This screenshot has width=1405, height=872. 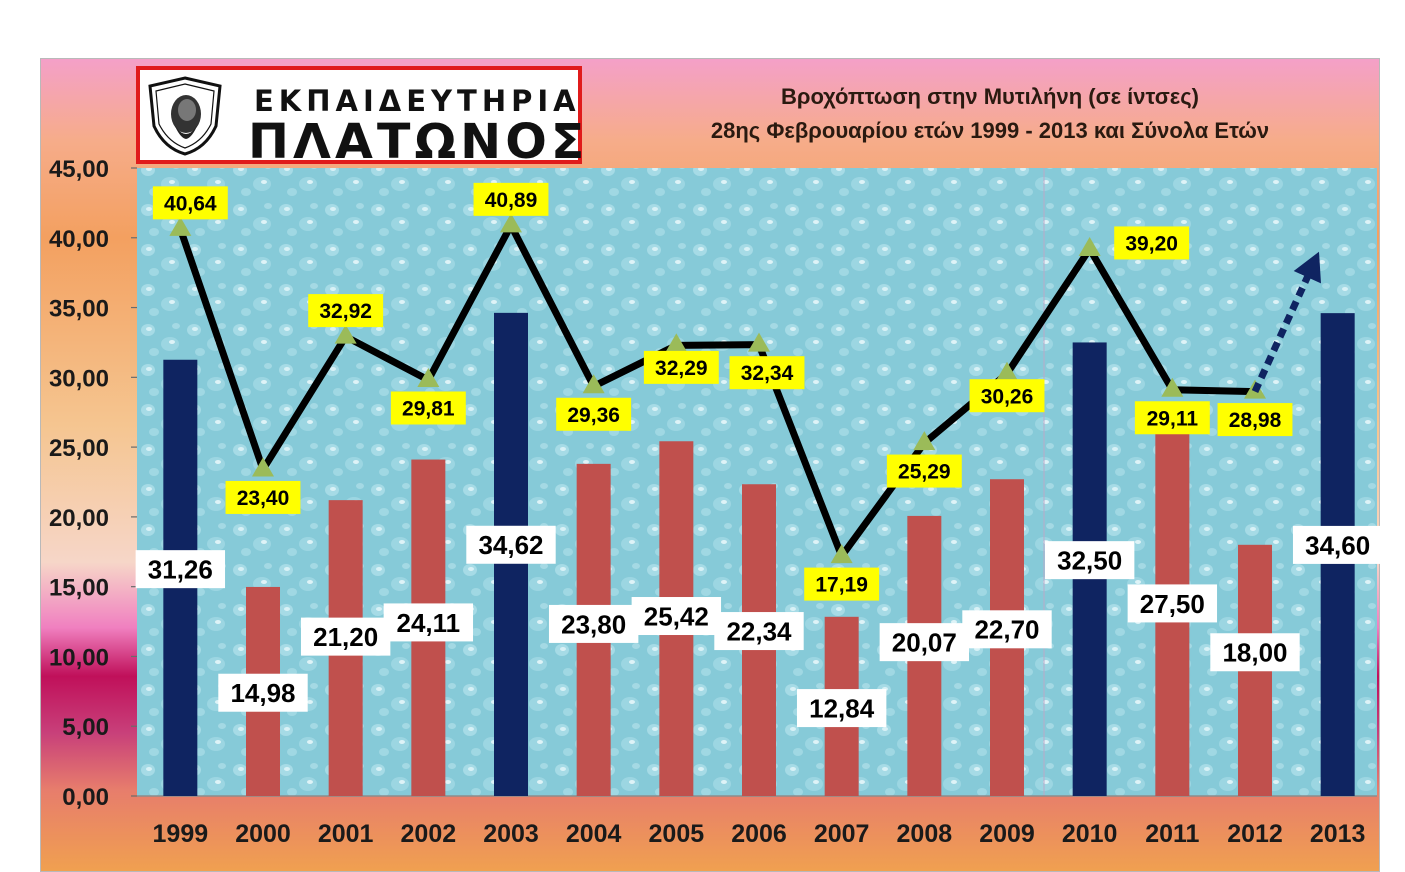 I want to click on chart-title: Βροχόπτωση στην Μυτιλήνη (σε ίντσες), so click(x=990, y=96).